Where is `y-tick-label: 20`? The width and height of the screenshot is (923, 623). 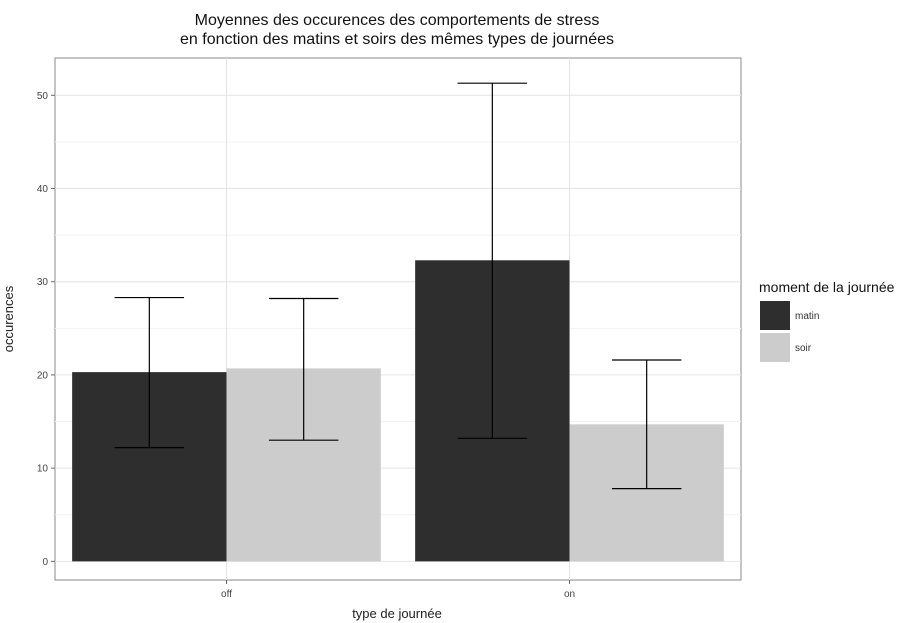
y-tick-label: 20 is located at coordinates (43, 375).